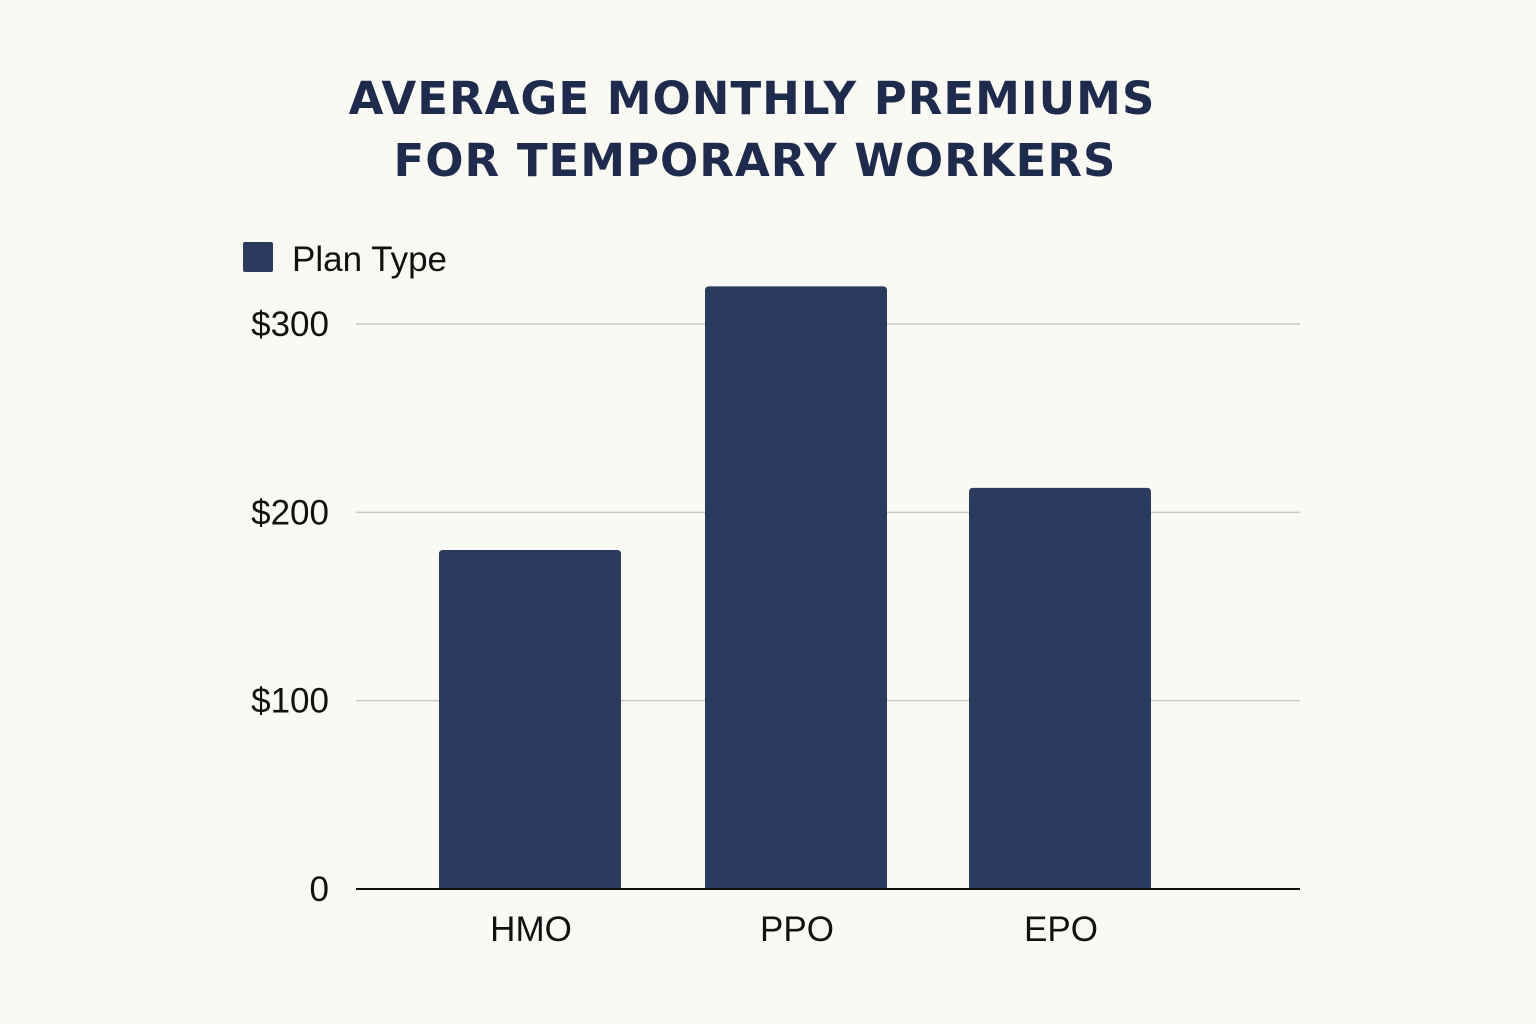 The image size is (1536, 1024). Describe the element at coordinates (755, 160) in the screenshot. I see `chart-title-line-2: FOR TEMPORARY WORKERS` at that location.